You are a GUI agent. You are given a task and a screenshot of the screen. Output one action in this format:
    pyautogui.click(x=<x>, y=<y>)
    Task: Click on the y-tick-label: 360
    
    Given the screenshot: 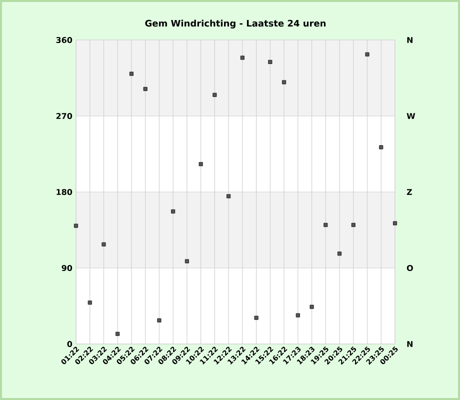 What is the action you would take?
    pyautogui.click(x=64, y=40)
    